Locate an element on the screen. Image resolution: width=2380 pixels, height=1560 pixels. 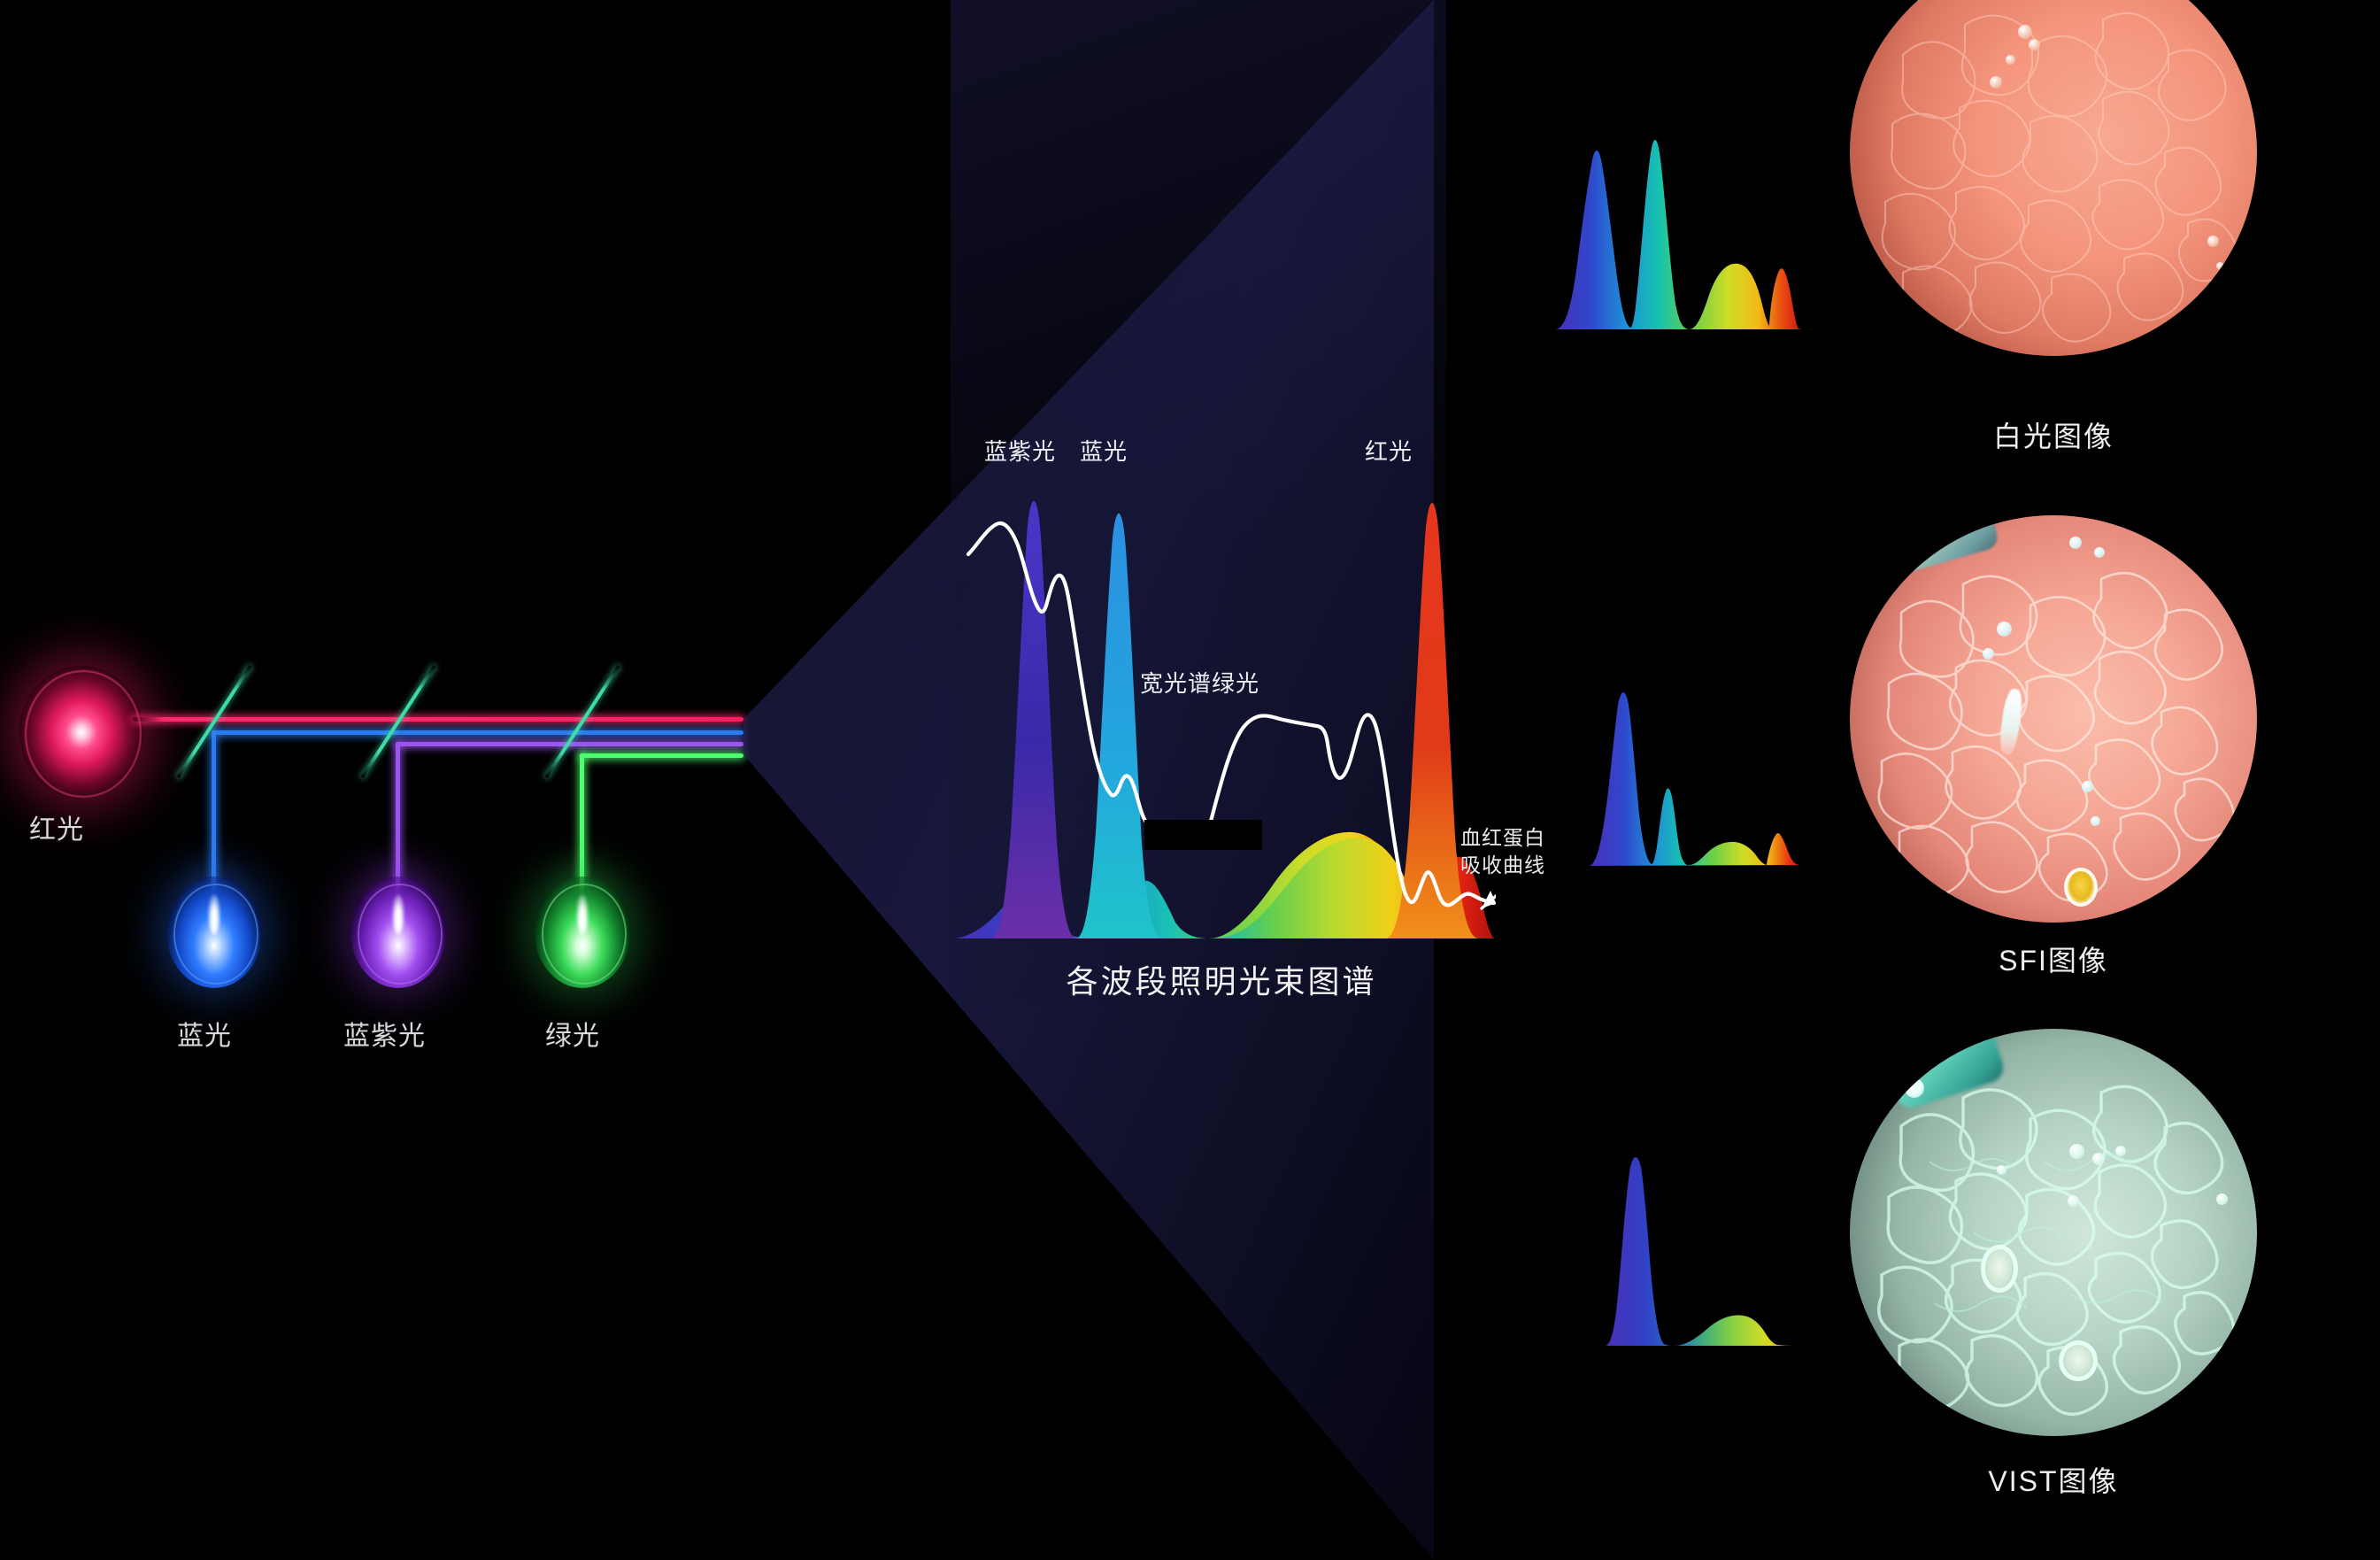
illumination-spectrum-chart: 蓝紫光 蓝光 宽光谱绿光 红光 血红蛋白 吸收曲线 各波段照明光束图谱 is located at coordinates (1245, 732).